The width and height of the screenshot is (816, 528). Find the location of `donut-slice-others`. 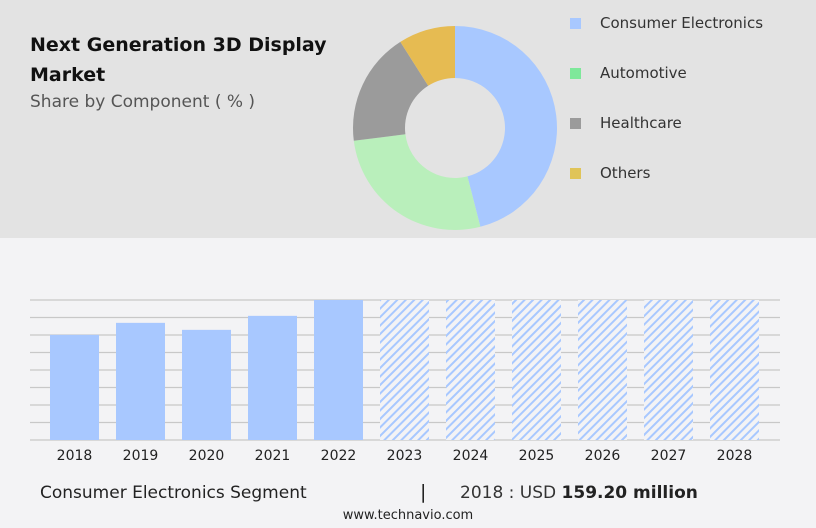

donut-slice-others is located at coordinates (427, 56).